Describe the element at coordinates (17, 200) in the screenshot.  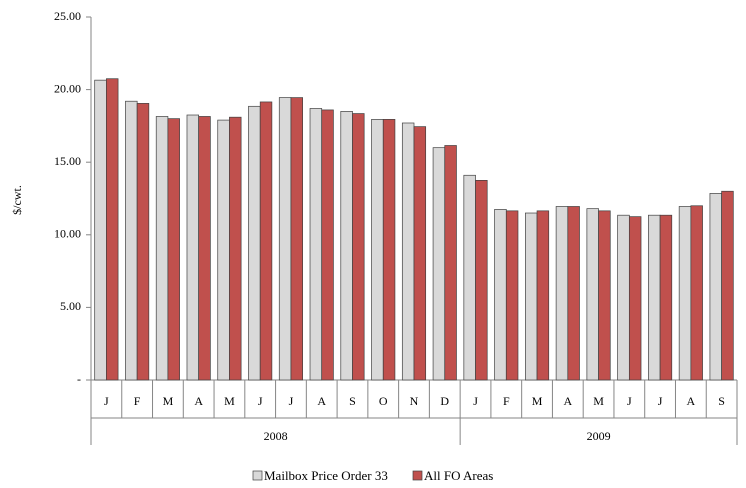
I see `y-axis-label: $/cwt.` at that location.